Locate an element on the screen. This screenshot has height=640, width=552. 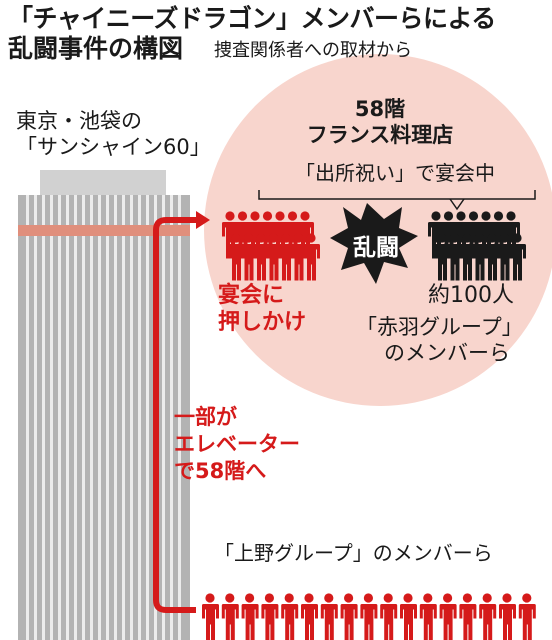
ueno-label: 「上野グループ」のメンバーら is located at coordinates (353, 553).